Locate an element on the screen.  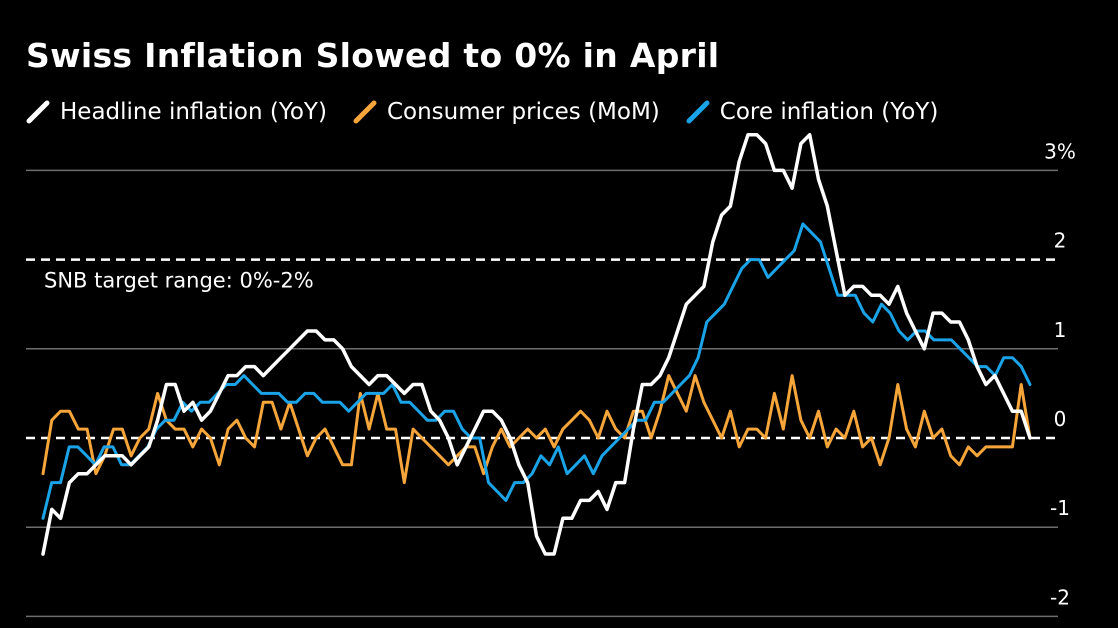
y-tick-label: 1 is located at coordinates (1060, 330).